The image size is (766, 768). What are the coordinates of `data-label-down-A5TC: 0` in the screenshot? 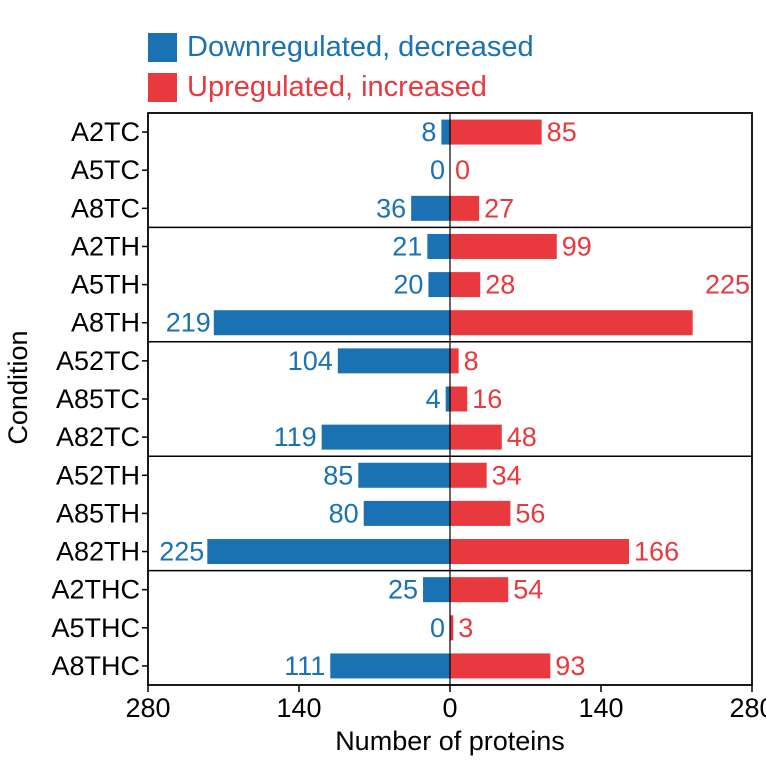 It's located at (437, 170).